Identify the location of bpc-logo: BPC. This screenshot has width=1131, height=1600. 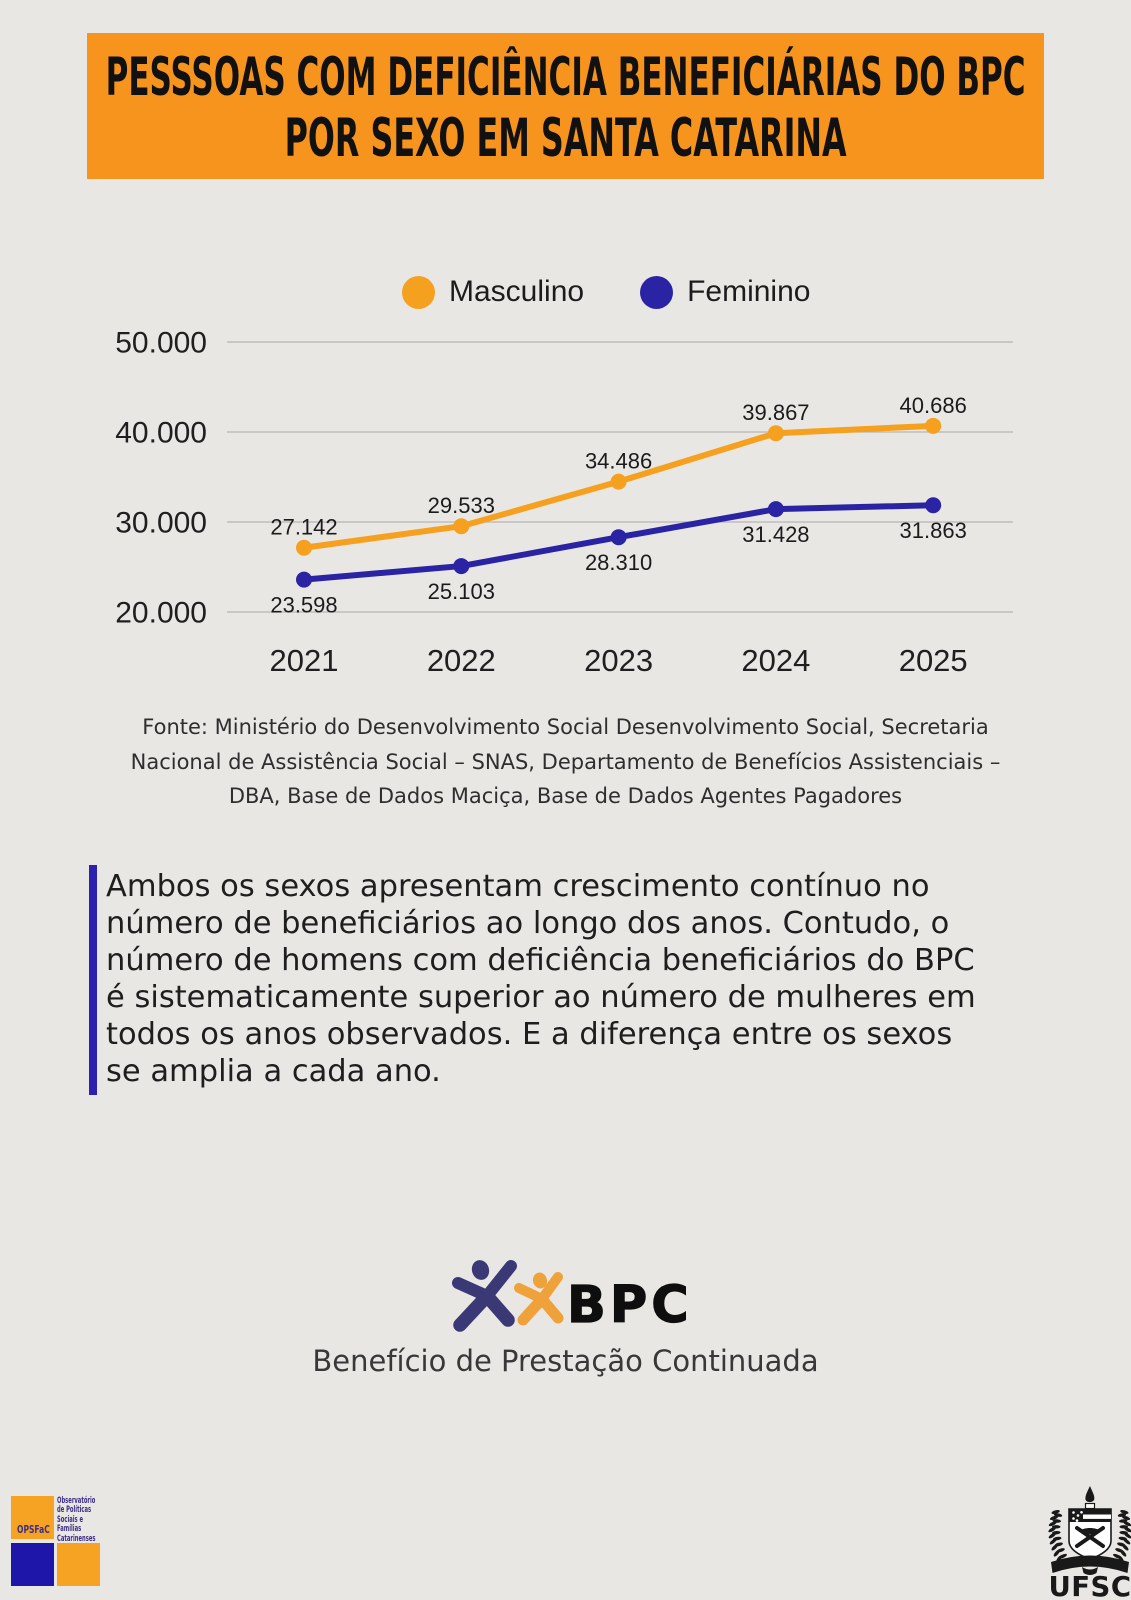
(565, 1290).